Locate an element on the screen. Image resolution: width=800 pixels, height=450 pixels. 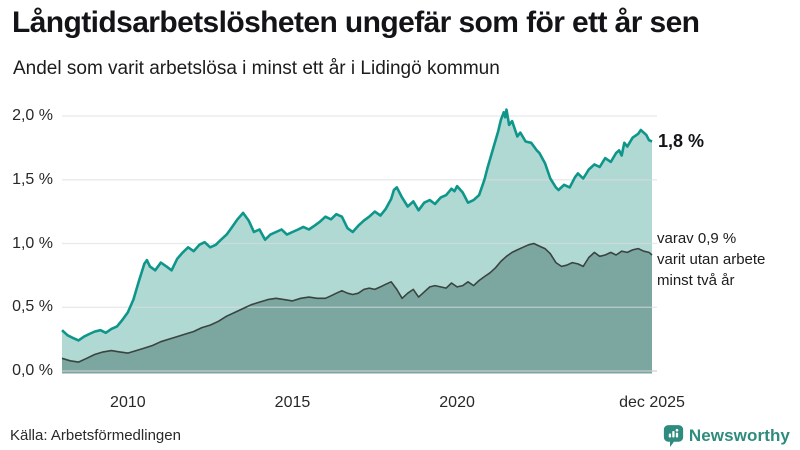
y-axis-tick-label: 1,5 % is located at coordinates (32, 179).